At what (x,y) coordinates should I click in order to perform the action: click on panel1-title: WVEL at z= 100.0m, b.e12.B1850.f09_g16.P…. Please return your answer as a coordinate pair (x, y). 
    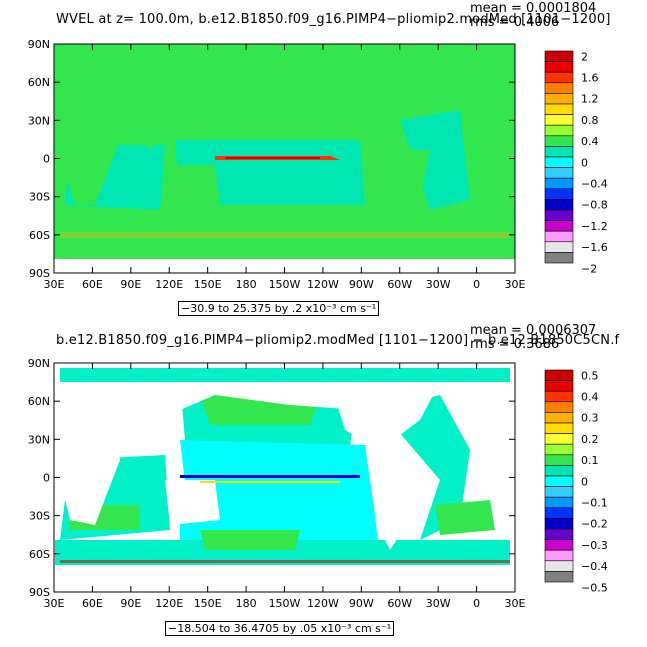
    Looking at the image, I should click on (333, 19).